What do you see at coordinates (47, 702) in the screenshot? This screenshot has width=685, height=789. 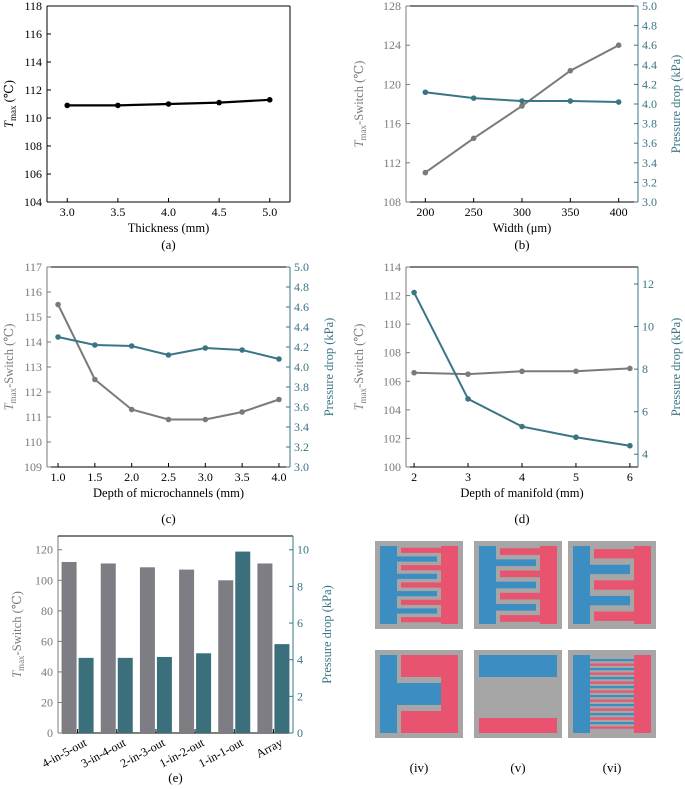 I see `y-tick-label: 20` at bounding box center [47, 702].